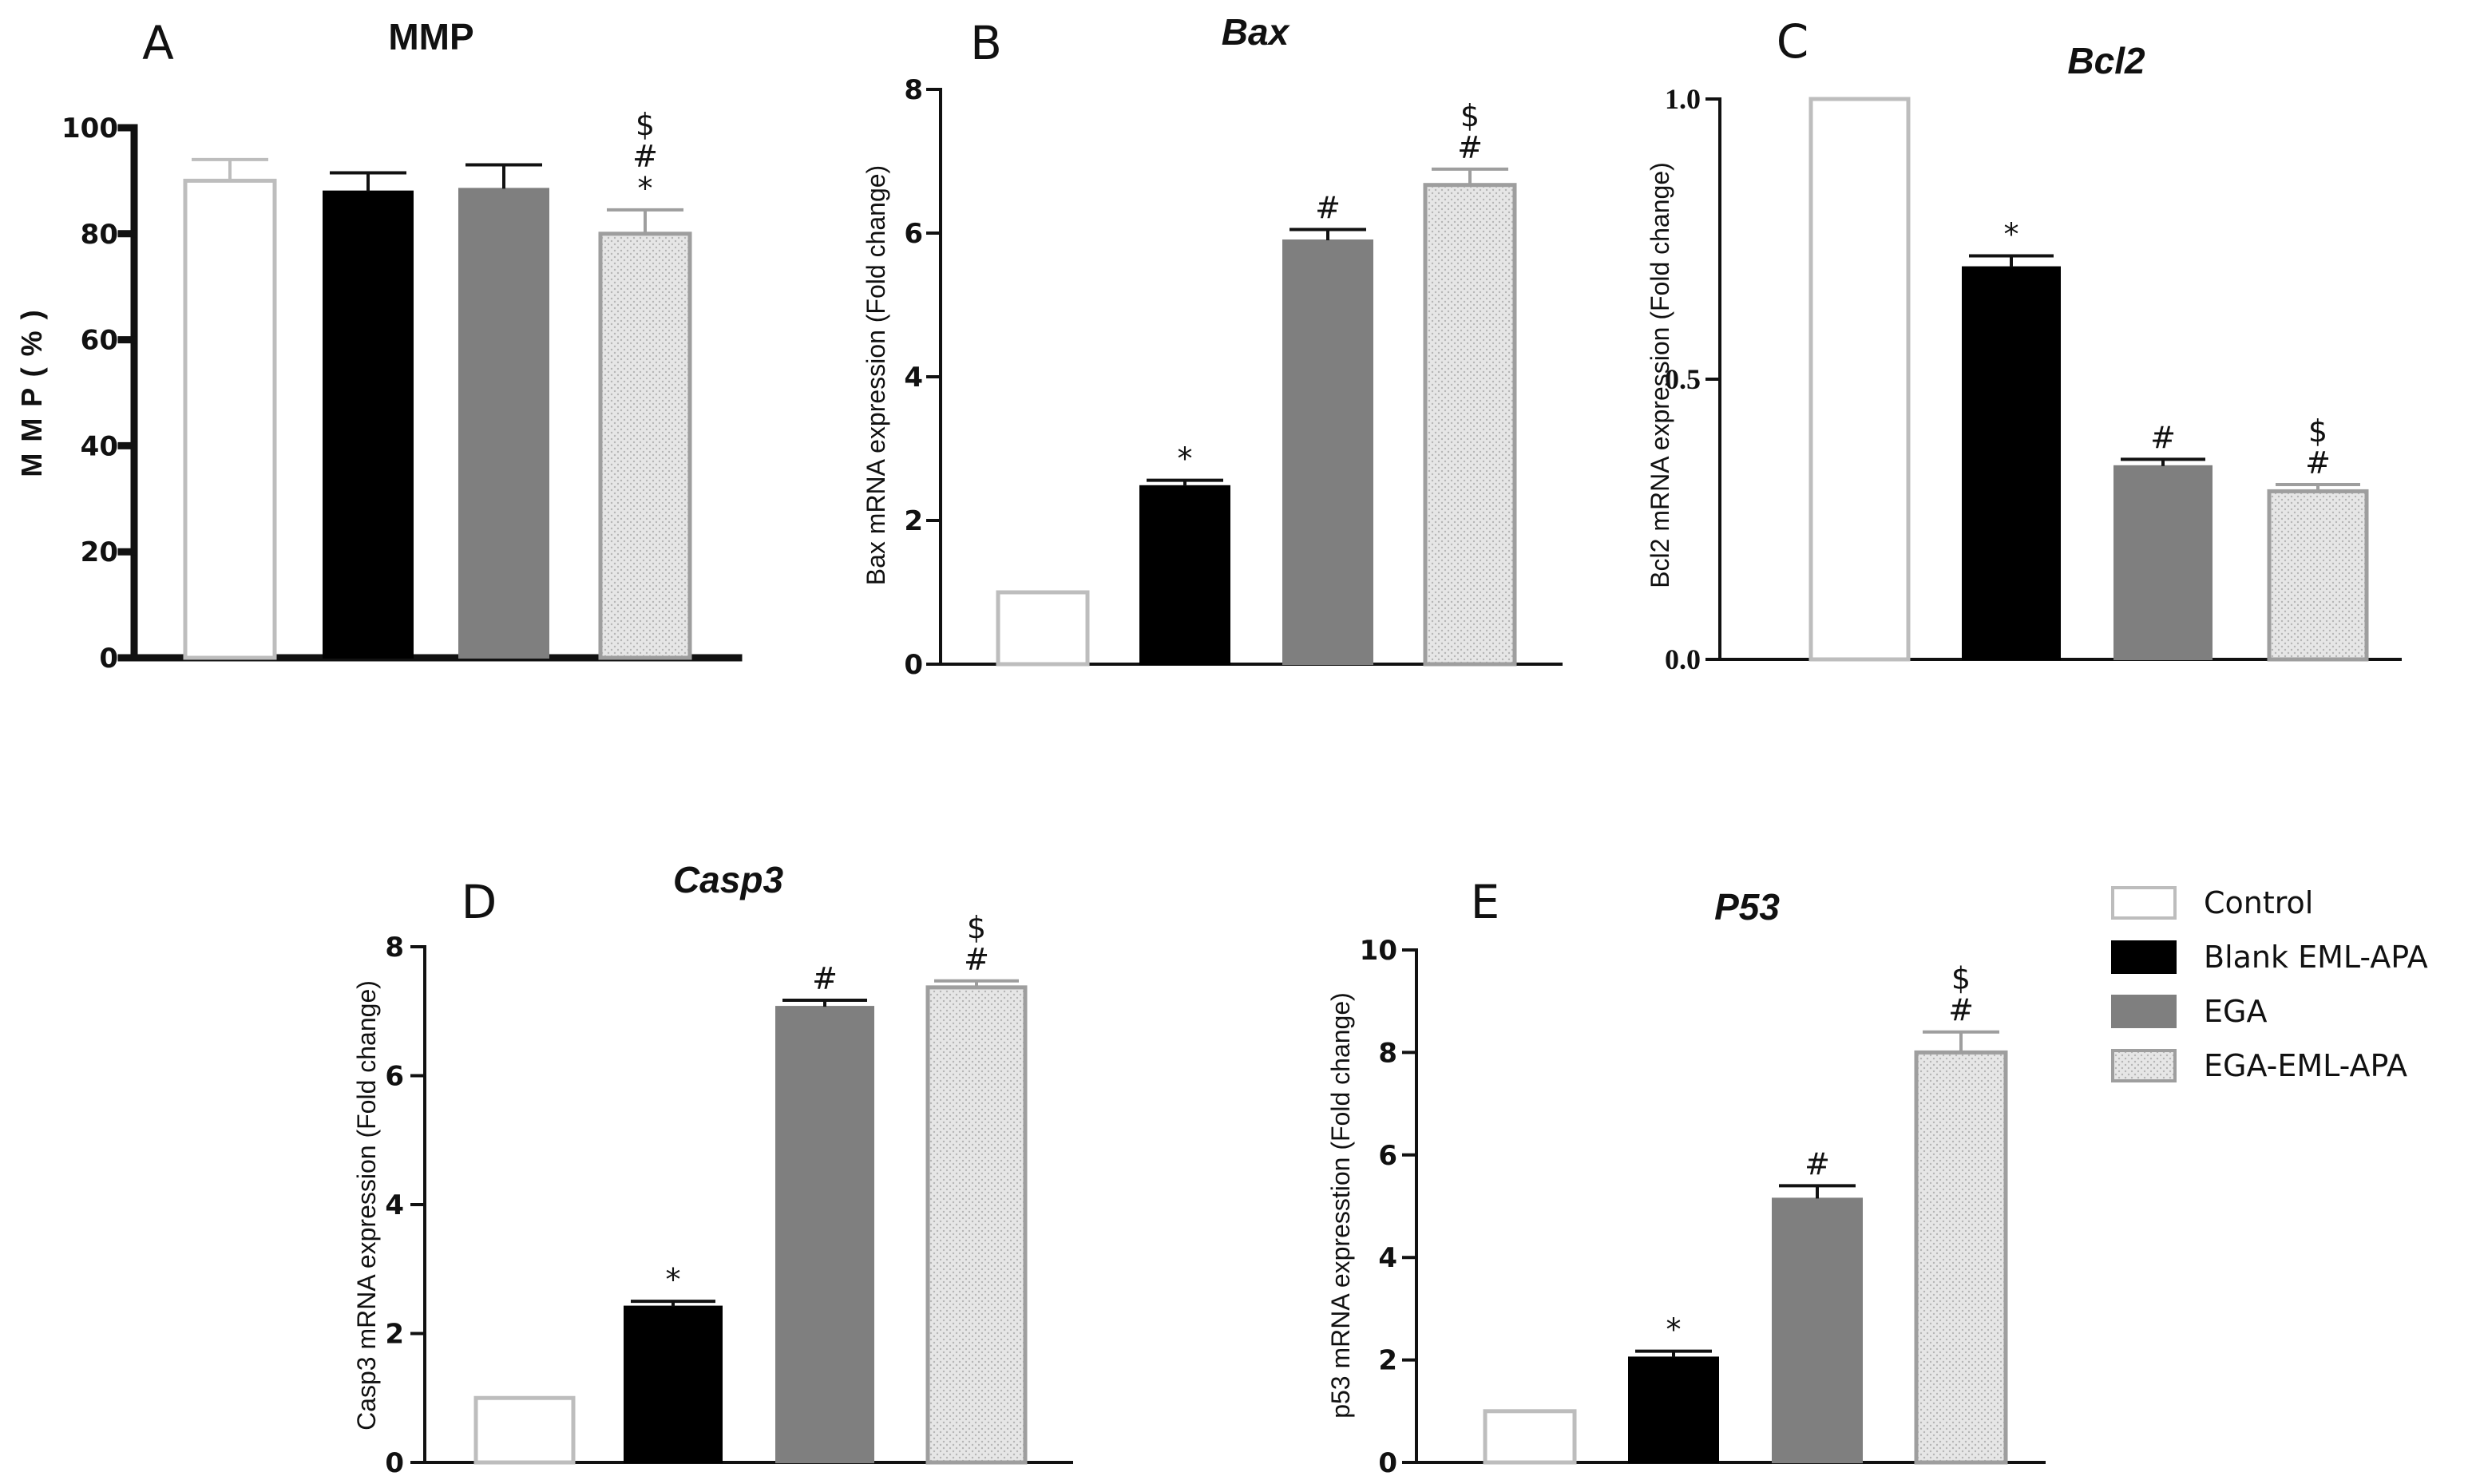 The image size is (2472, 1484). I want to click on panel-letter: D, so click(479, 902).